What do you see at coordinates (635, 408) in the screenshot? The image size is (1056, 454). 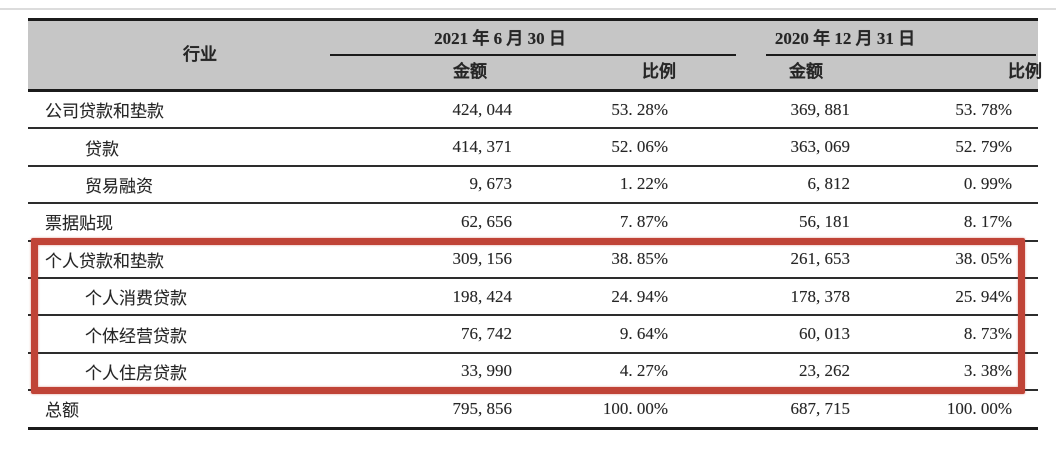 I see `ratio-2021: 100. 00%` at bounding box center [635, 408].